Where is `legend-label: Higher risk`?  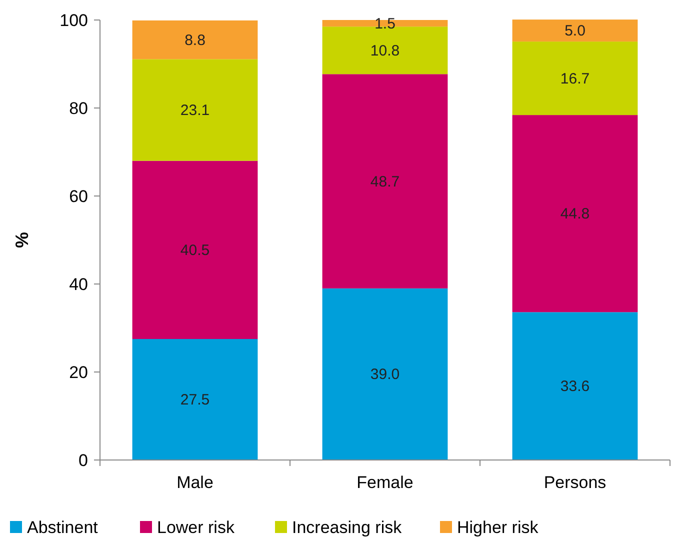 legend-label: Higher risk is located at coordinates (498, 527).